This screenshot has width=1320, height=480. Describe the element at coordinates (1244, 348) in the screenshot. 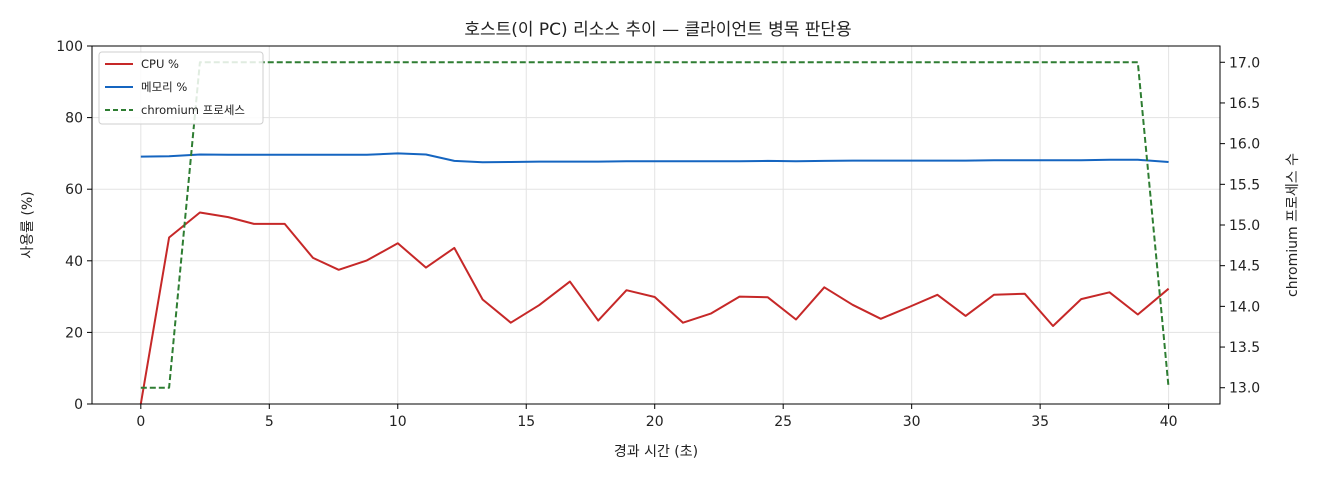

I see `y2-tick-label: 13.5` at that location.